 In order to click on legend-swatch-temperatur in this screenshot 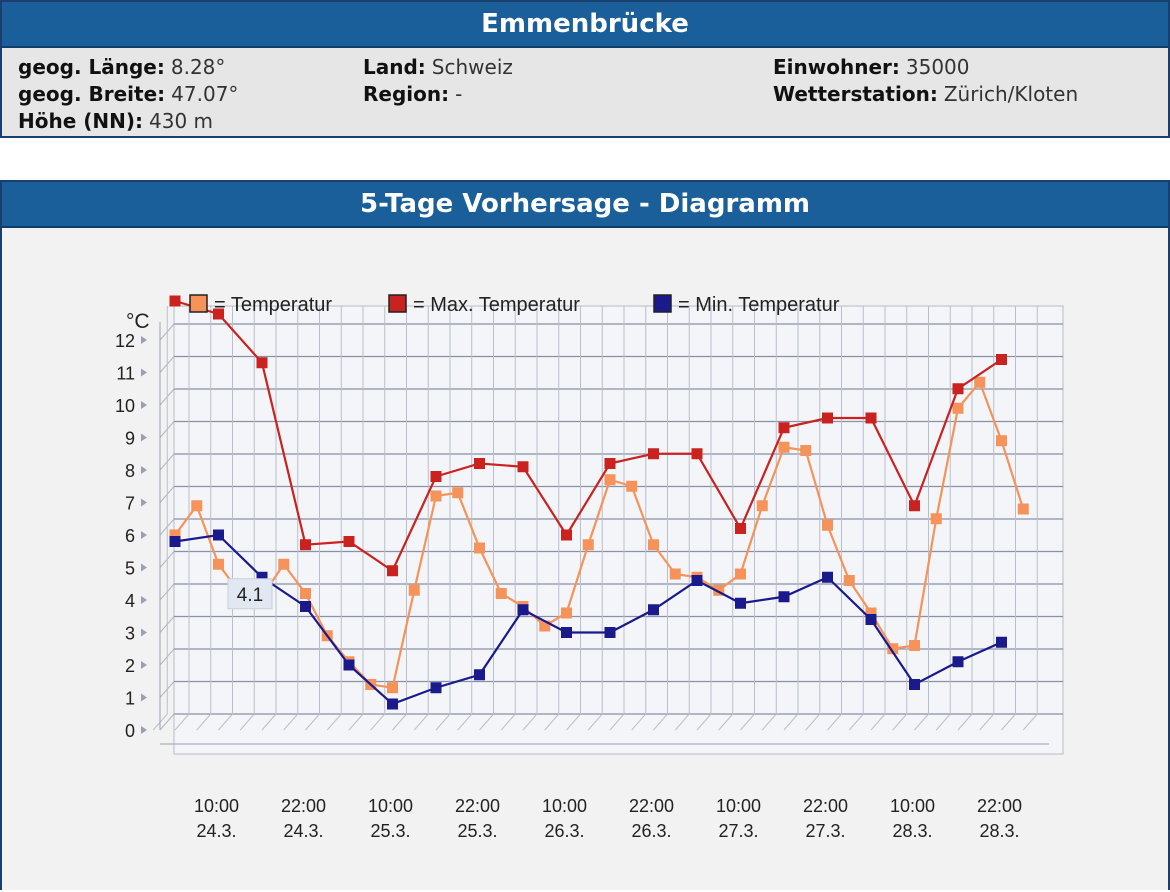, I will do `click(198, 303)`.